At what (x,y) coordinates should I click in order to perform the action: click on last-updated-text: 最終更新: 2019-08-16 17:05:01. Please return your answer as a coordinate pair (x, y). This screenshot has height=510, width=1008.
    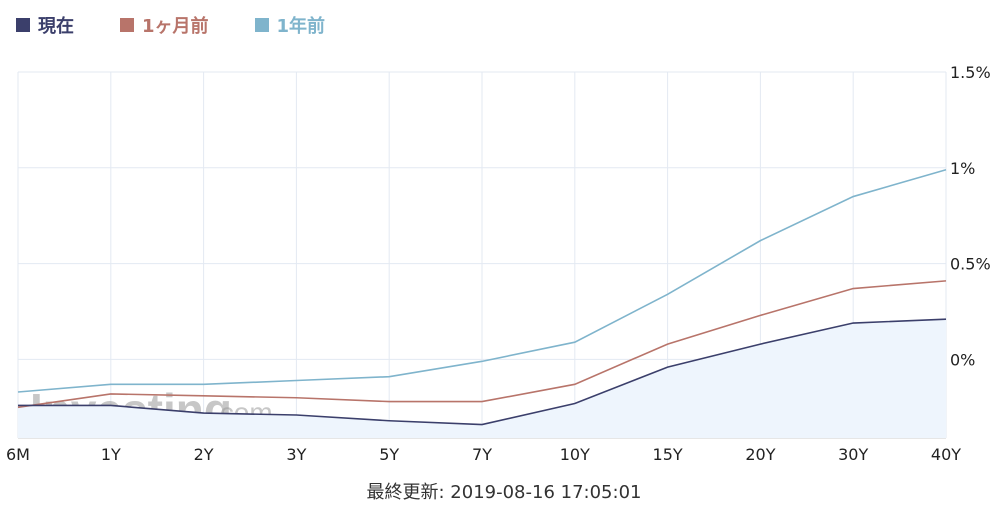
    Looking at the image, I should click on (504, 492).